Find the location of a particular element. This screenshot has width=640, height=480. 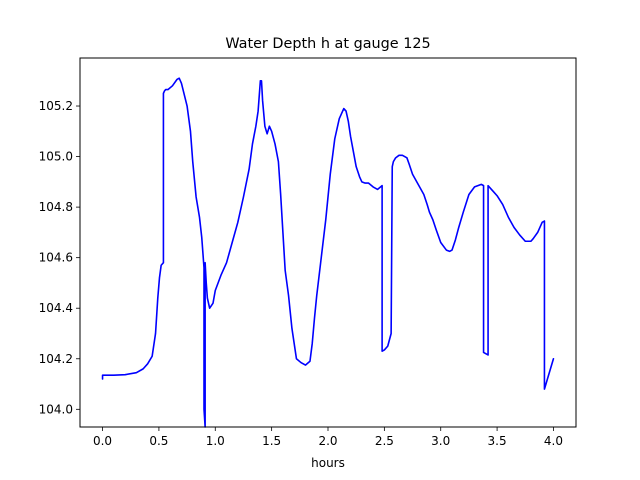

x-tick-label: 4.0 is located at coordinates (553, 441).